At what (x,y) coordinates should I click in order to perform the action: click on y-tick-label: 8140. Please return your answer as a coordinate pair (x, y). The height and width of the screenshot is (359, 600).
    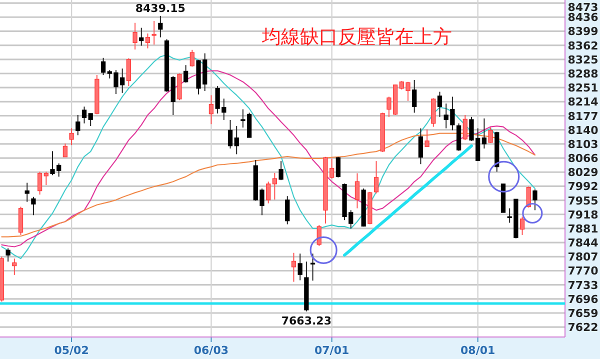
    Looking at the image, I should click on (583, 130).